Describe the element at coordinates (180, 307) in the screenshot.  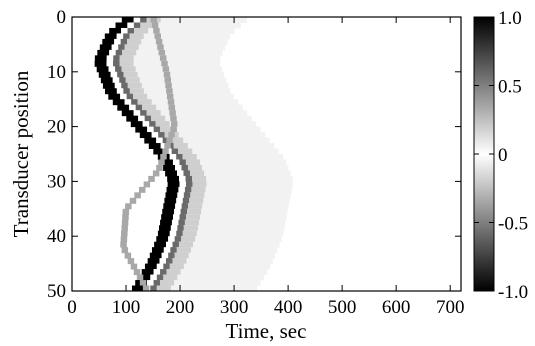
I see `x-tick-label: 200` at that location.